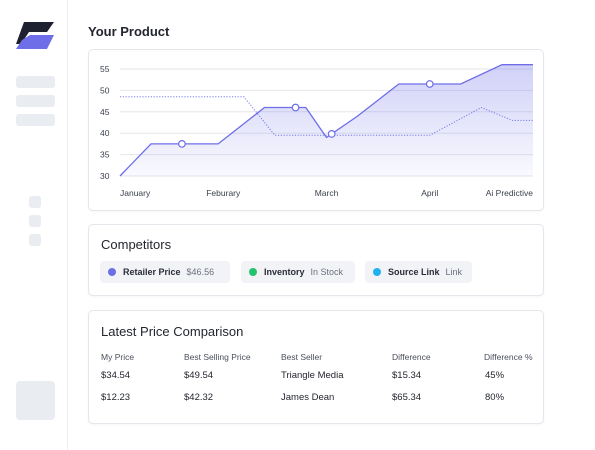  Describe the element at coordinates (105, 69) in the screenshot. I see `y-tick-label: 55` at that location.